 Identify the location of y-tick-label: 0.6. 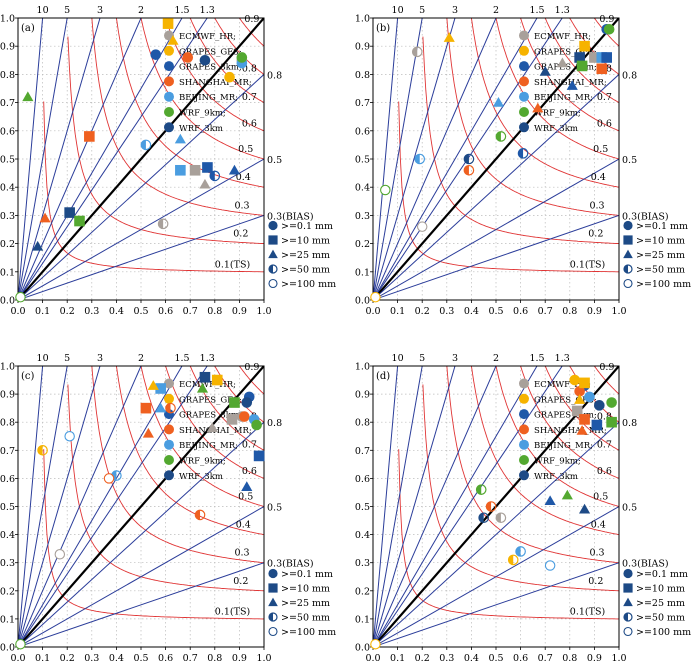
(362, 479).